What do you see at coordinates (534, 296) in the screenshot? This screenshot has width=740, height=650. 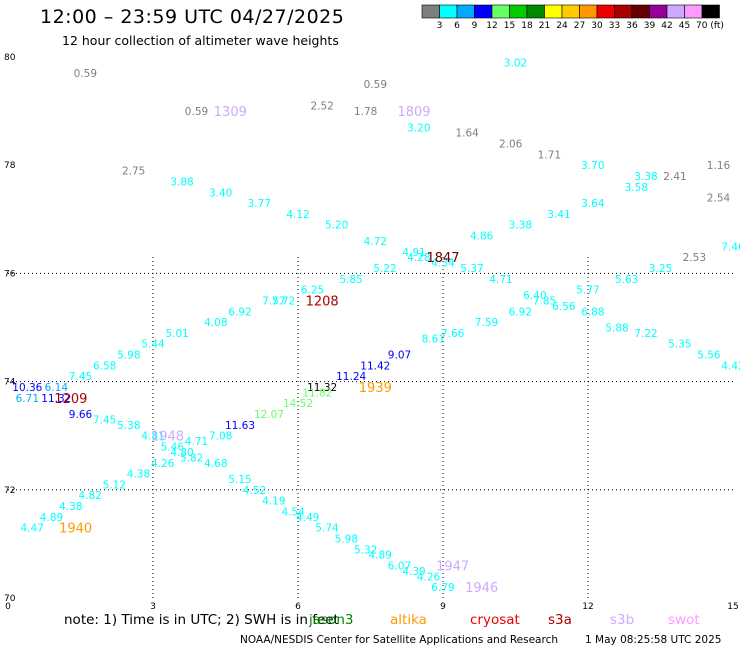 I see `wave-height-label: 6.40` at bounding box center [534, 296].